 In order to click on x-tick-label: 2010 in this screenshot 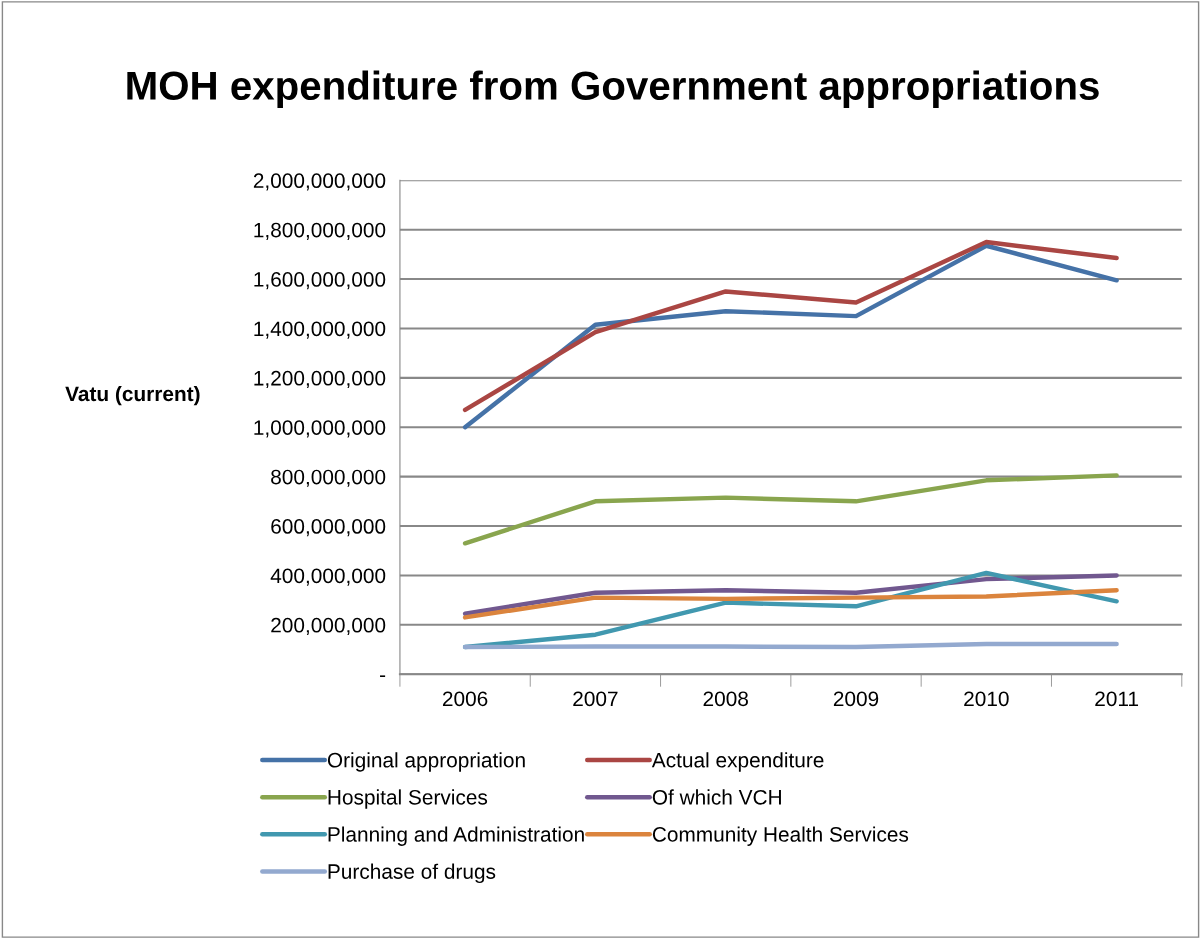, I will do `click(986, 699)`.